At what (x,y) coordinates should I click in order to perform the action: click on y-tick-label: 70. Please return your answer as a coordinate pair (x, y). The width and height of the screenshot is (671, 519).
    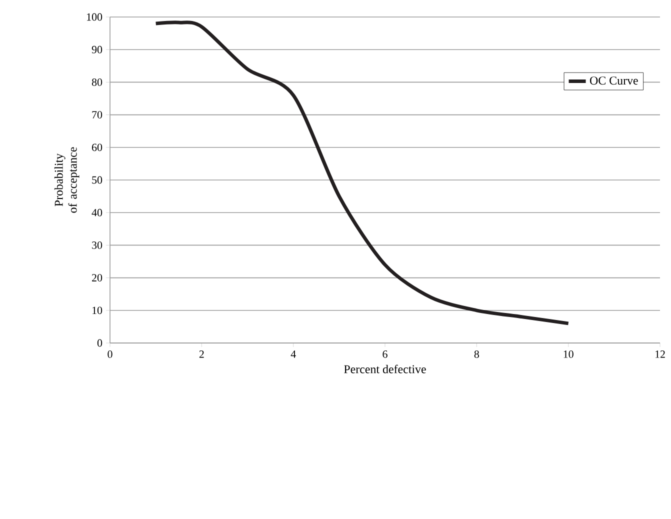
    Looking at the image, I should click on (97, 114).